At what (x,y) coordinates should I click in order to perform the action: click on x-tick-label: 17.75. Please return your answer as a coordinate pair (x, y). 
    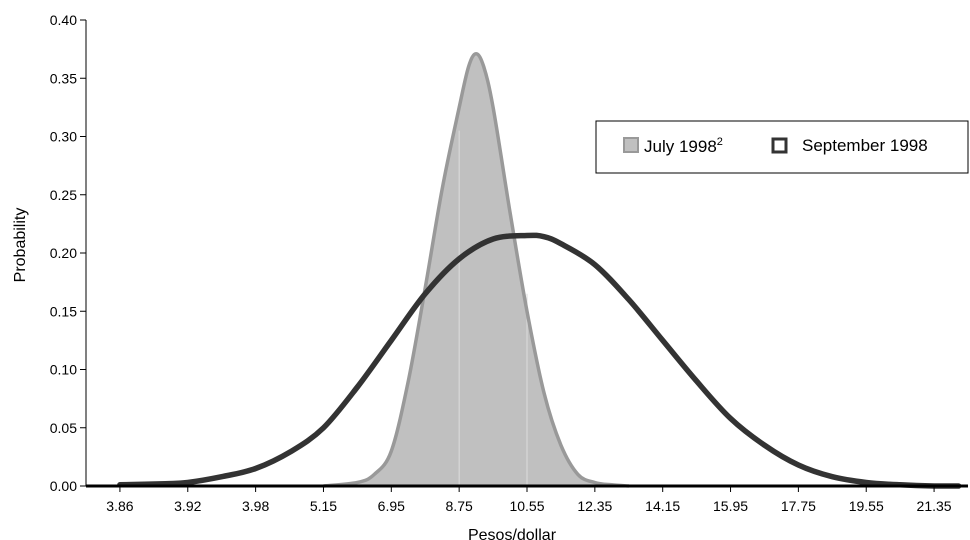
    Looking at the image, I should click on (798, 506).